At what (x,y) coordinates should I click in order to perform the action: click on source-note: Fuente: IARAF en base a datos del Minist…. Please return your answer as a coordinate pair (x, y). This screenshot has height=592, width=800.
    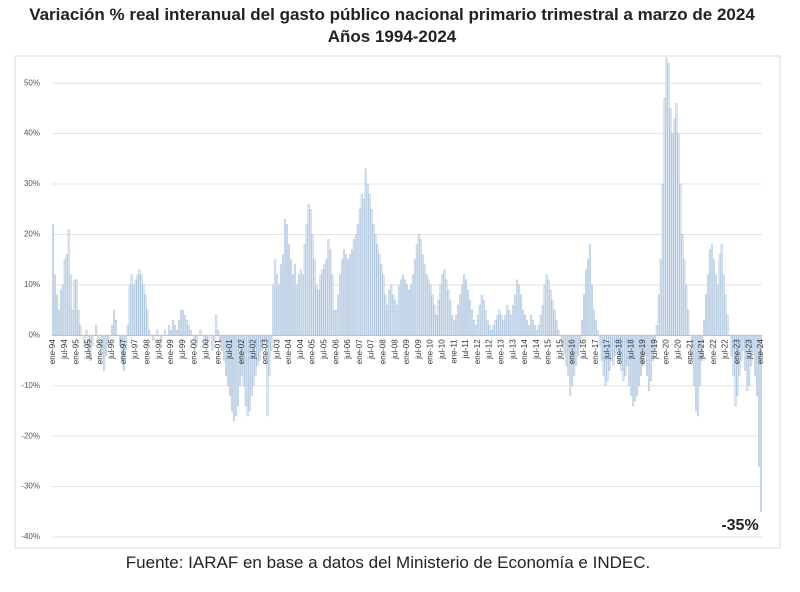
    Looking at the image, I should click on (388, 562).